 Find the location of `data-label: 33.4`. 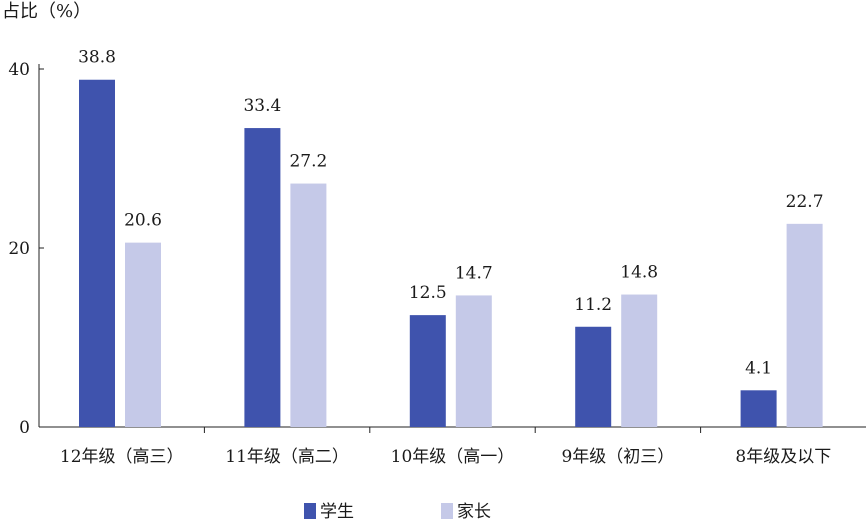

data-label: 33.4 is located at coordinates (262, 106).